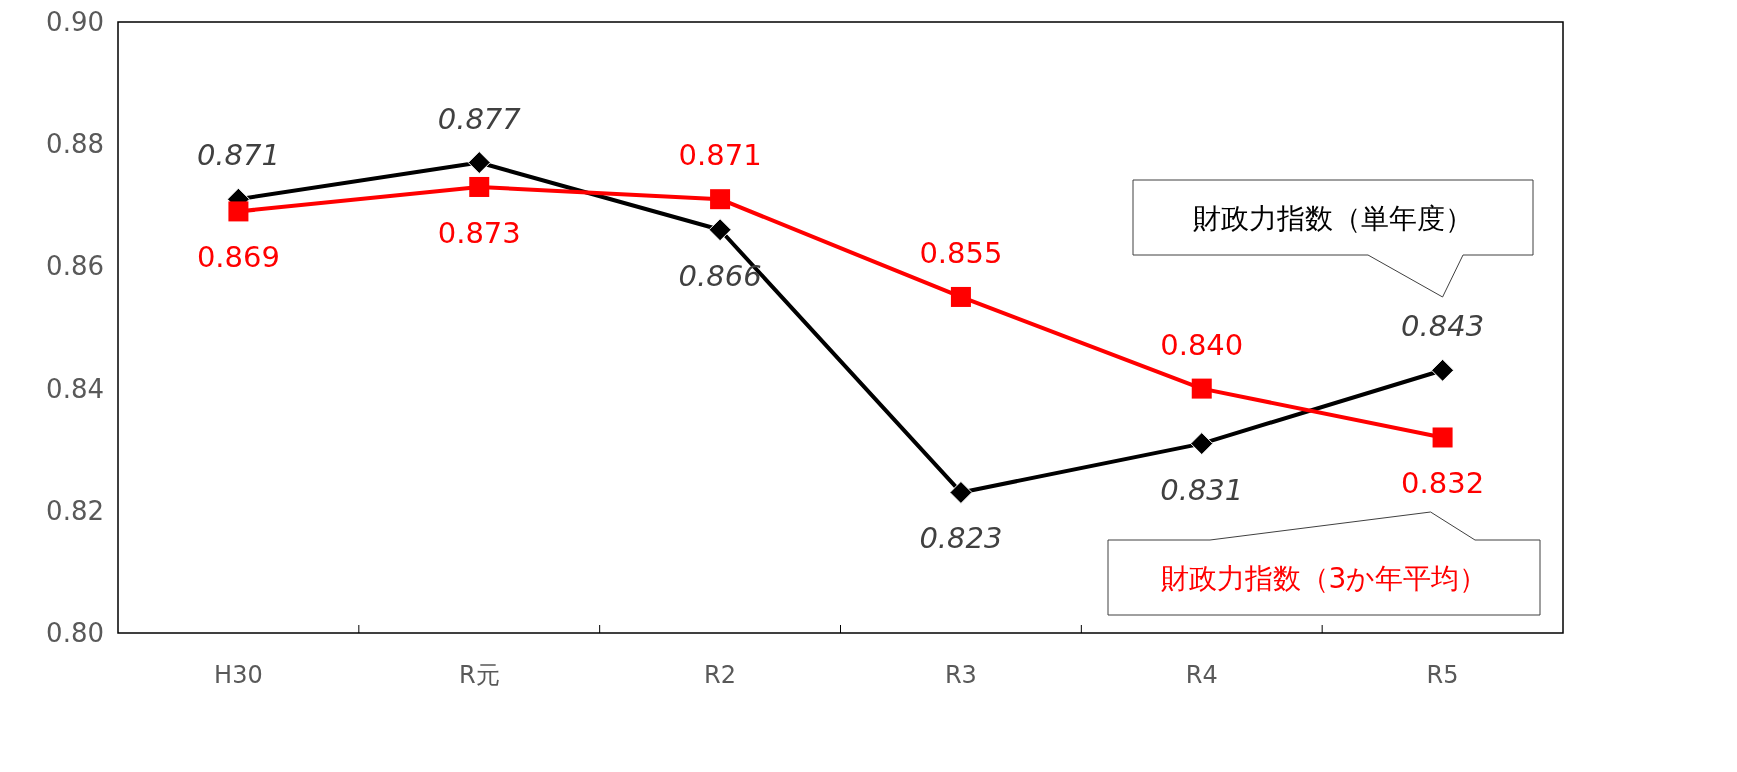 This screenshot has height=772, width=1737. What do you see at coordinates (1333, 218) in the screenshot?
I see `text: 財政力指数（単年度）` at bounding box center [1333, 218].